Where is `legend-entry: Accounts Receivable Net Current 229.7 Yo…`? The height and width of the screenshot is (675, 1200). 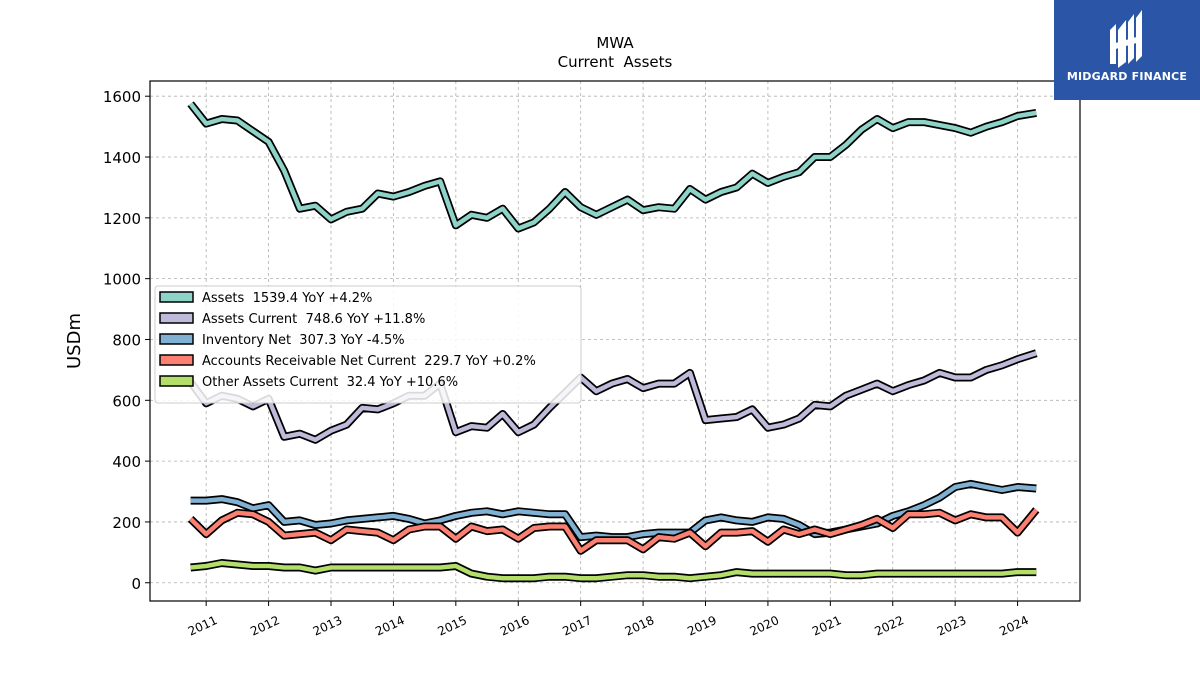
legend-entry: Accounts Receivable Net Current 229.7 Yo… is located at coordinates (369, 361).